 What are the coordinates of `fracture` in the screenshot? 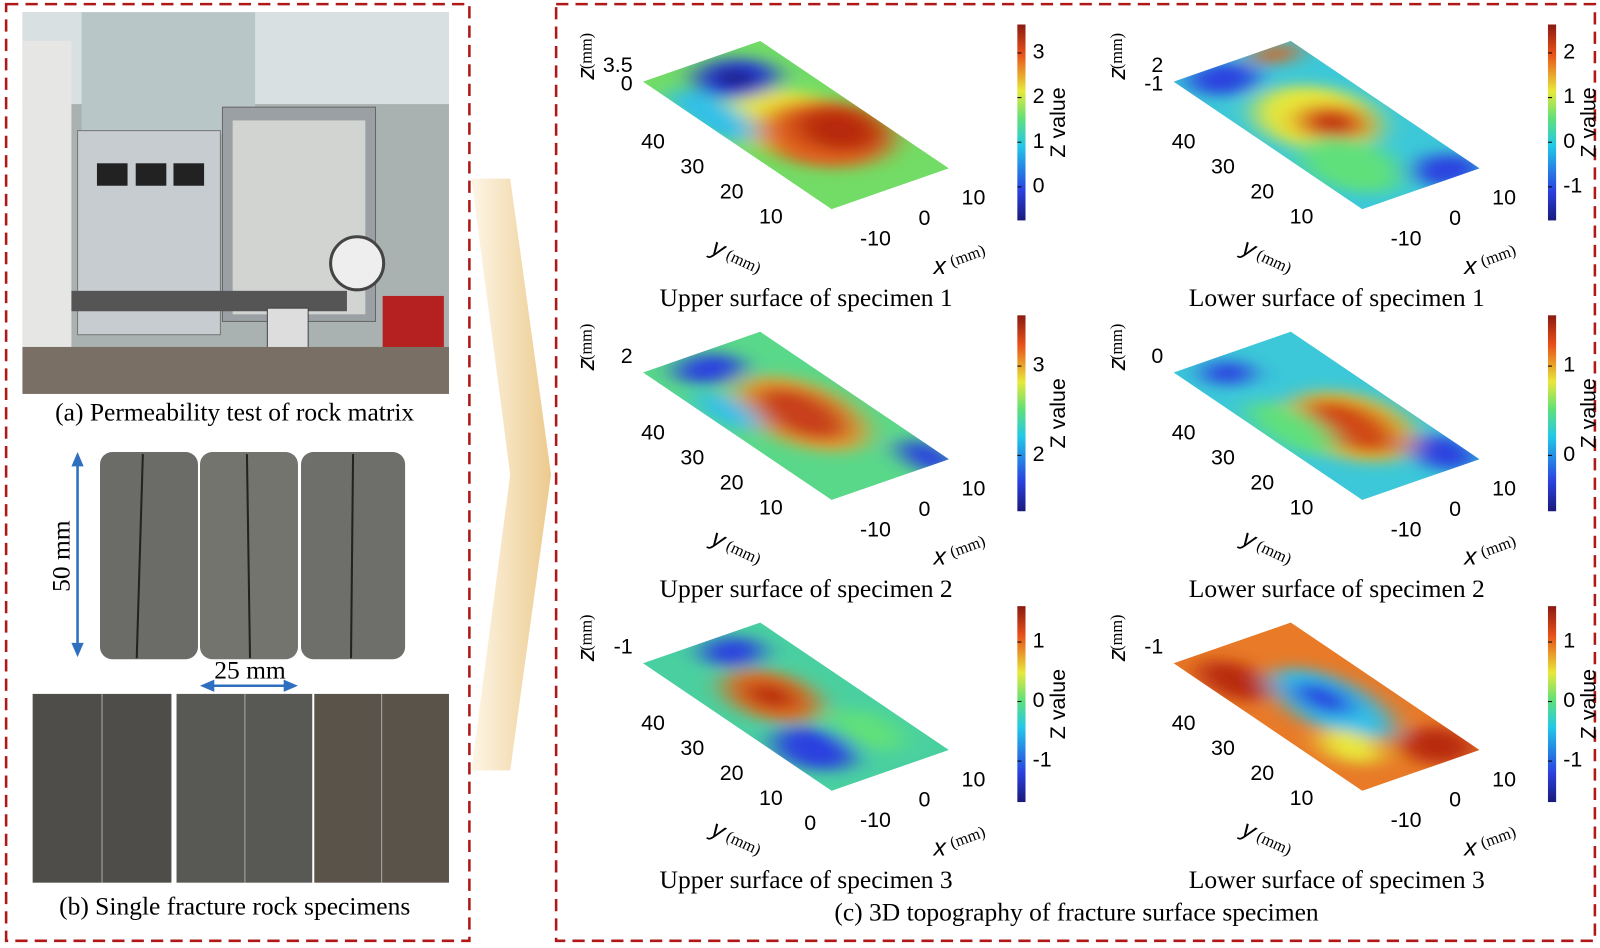 It's located at (248, 556).